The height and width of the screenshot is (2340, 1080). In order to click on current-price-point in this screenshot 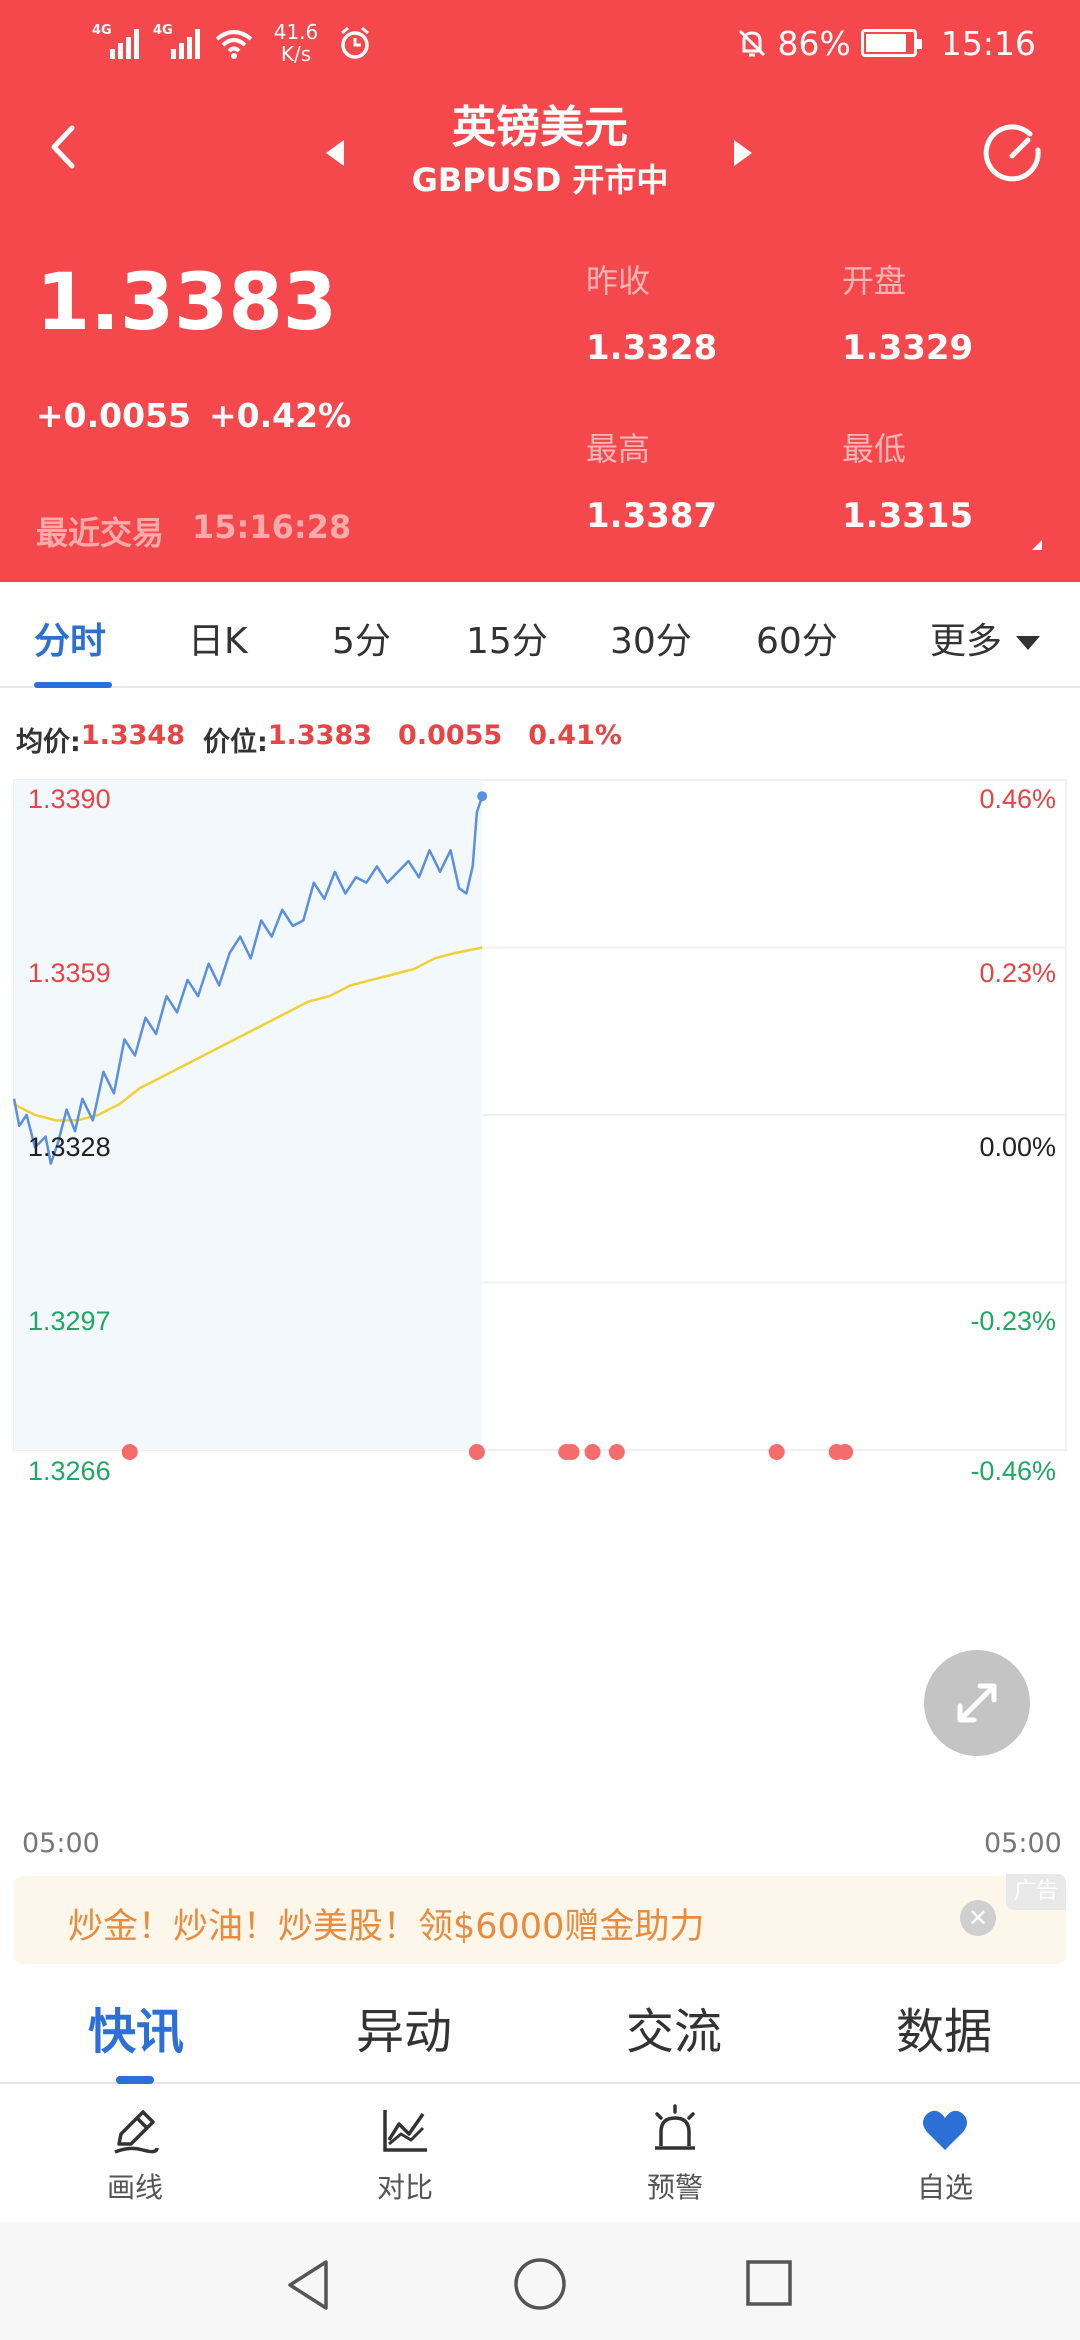, I will do `click(482, 796)`.